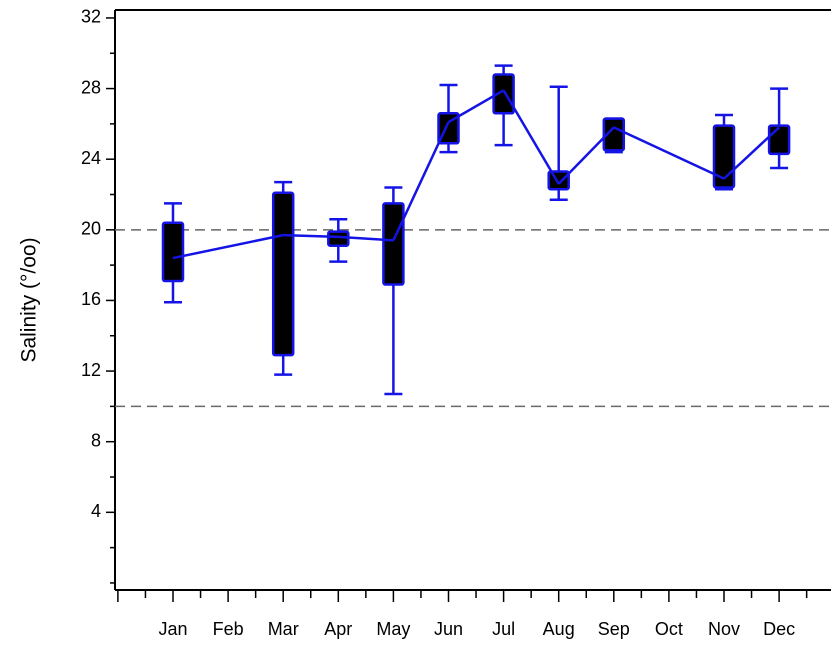  I want to click on y-tick-label: 12, so click(91, 370).